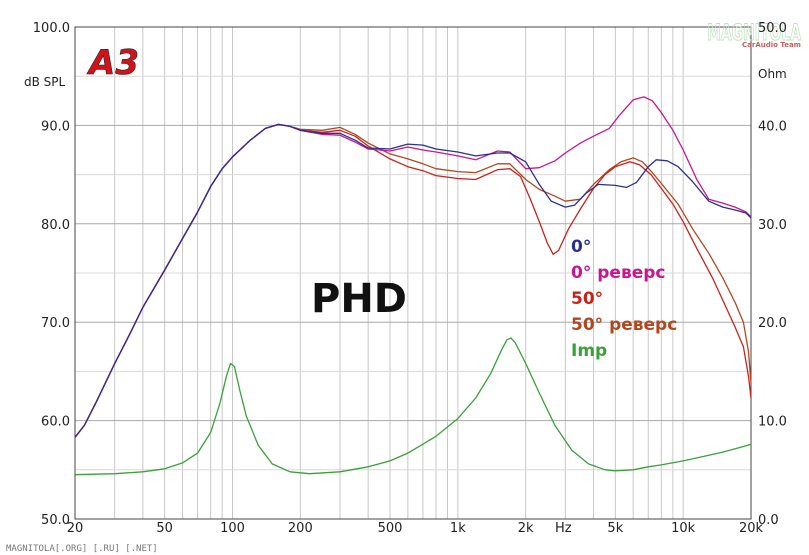 This screenshot has width=809, height=555. I want to click on watermark-brand: MAGNITOLA, so click(754, 33).